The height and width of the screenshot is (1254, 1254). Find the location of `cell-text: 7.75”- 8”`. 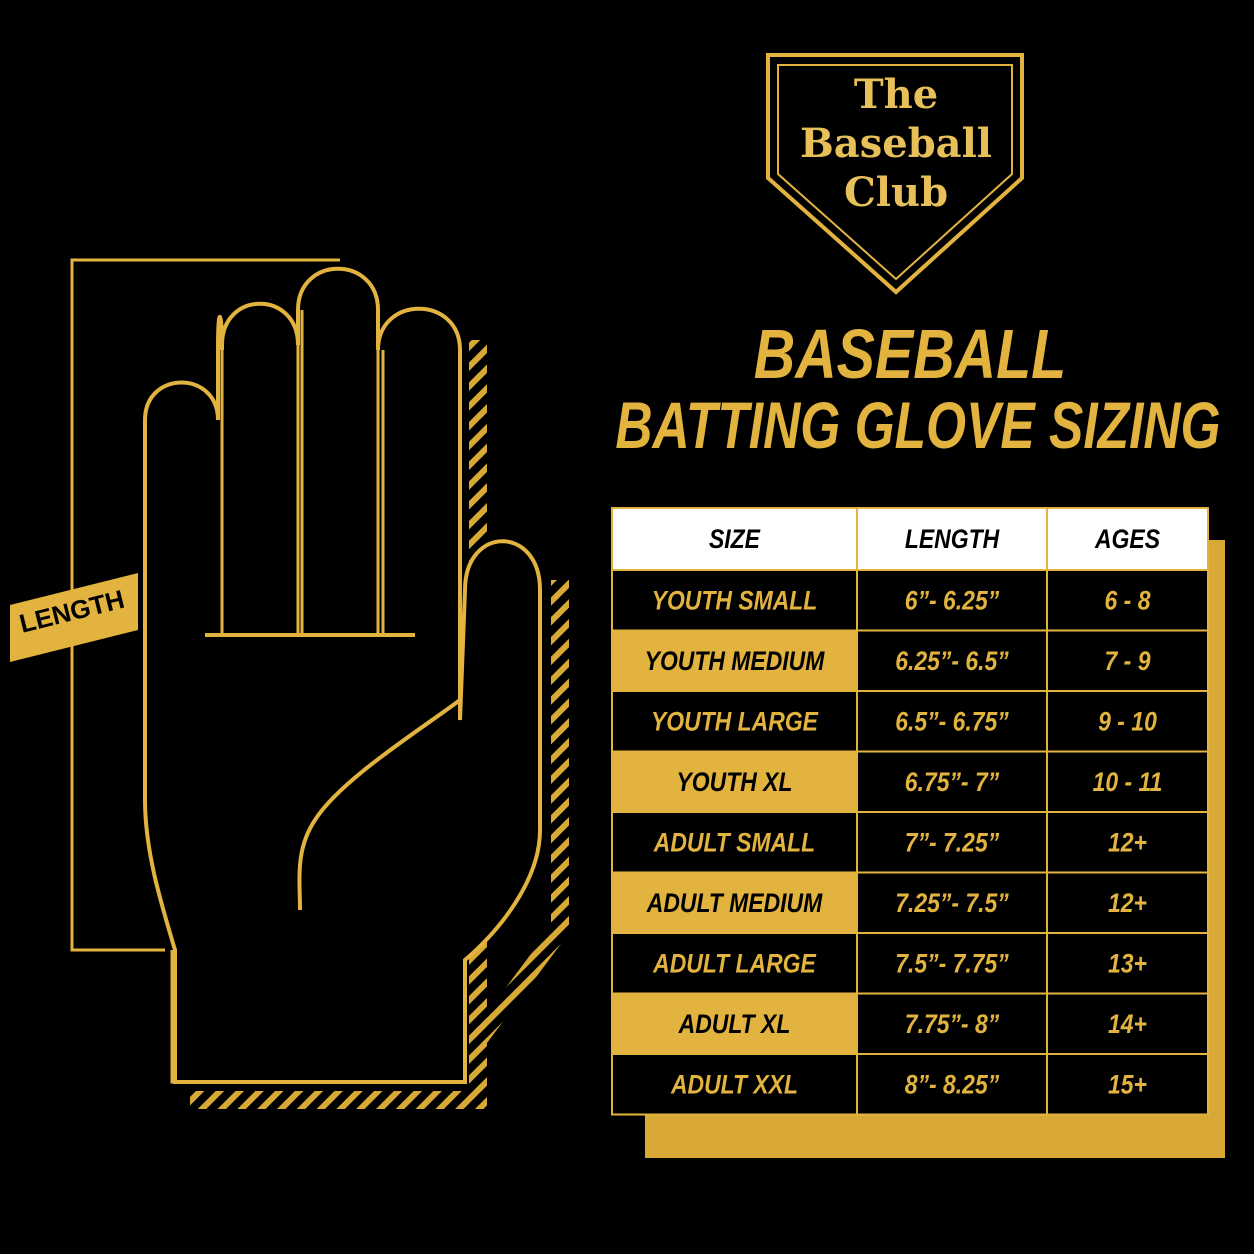

cell-text: 7.75”- 8” is located at coordinates (952, 1024).